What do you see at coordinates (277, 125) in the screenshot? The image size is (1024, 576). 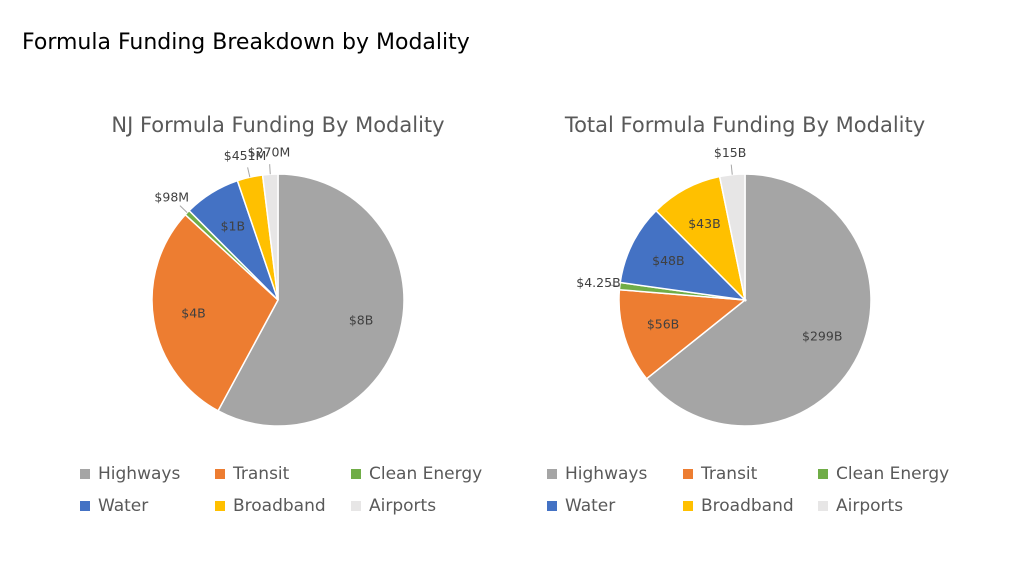 I see `chart-title: NJ Formula Funding By Modality` at bounding box center [277, 125].